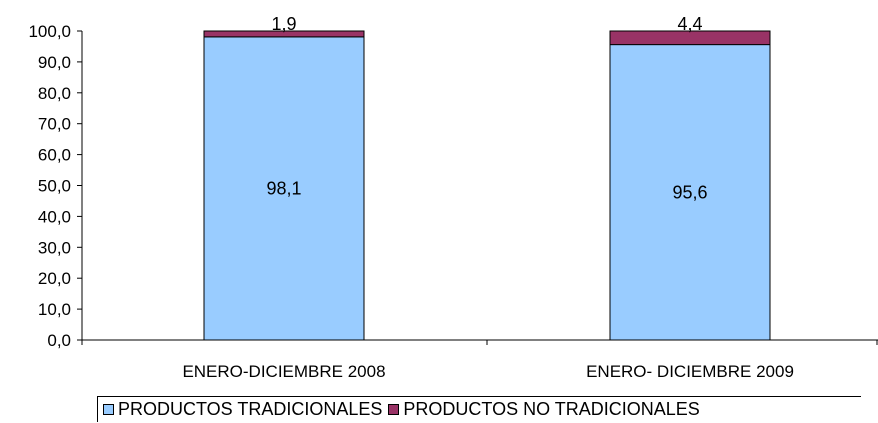  What do you see at coordinates (108, 409) in the screenshot?
I see `legend-swatch-tradicionales` at bounding box center [108, 409].